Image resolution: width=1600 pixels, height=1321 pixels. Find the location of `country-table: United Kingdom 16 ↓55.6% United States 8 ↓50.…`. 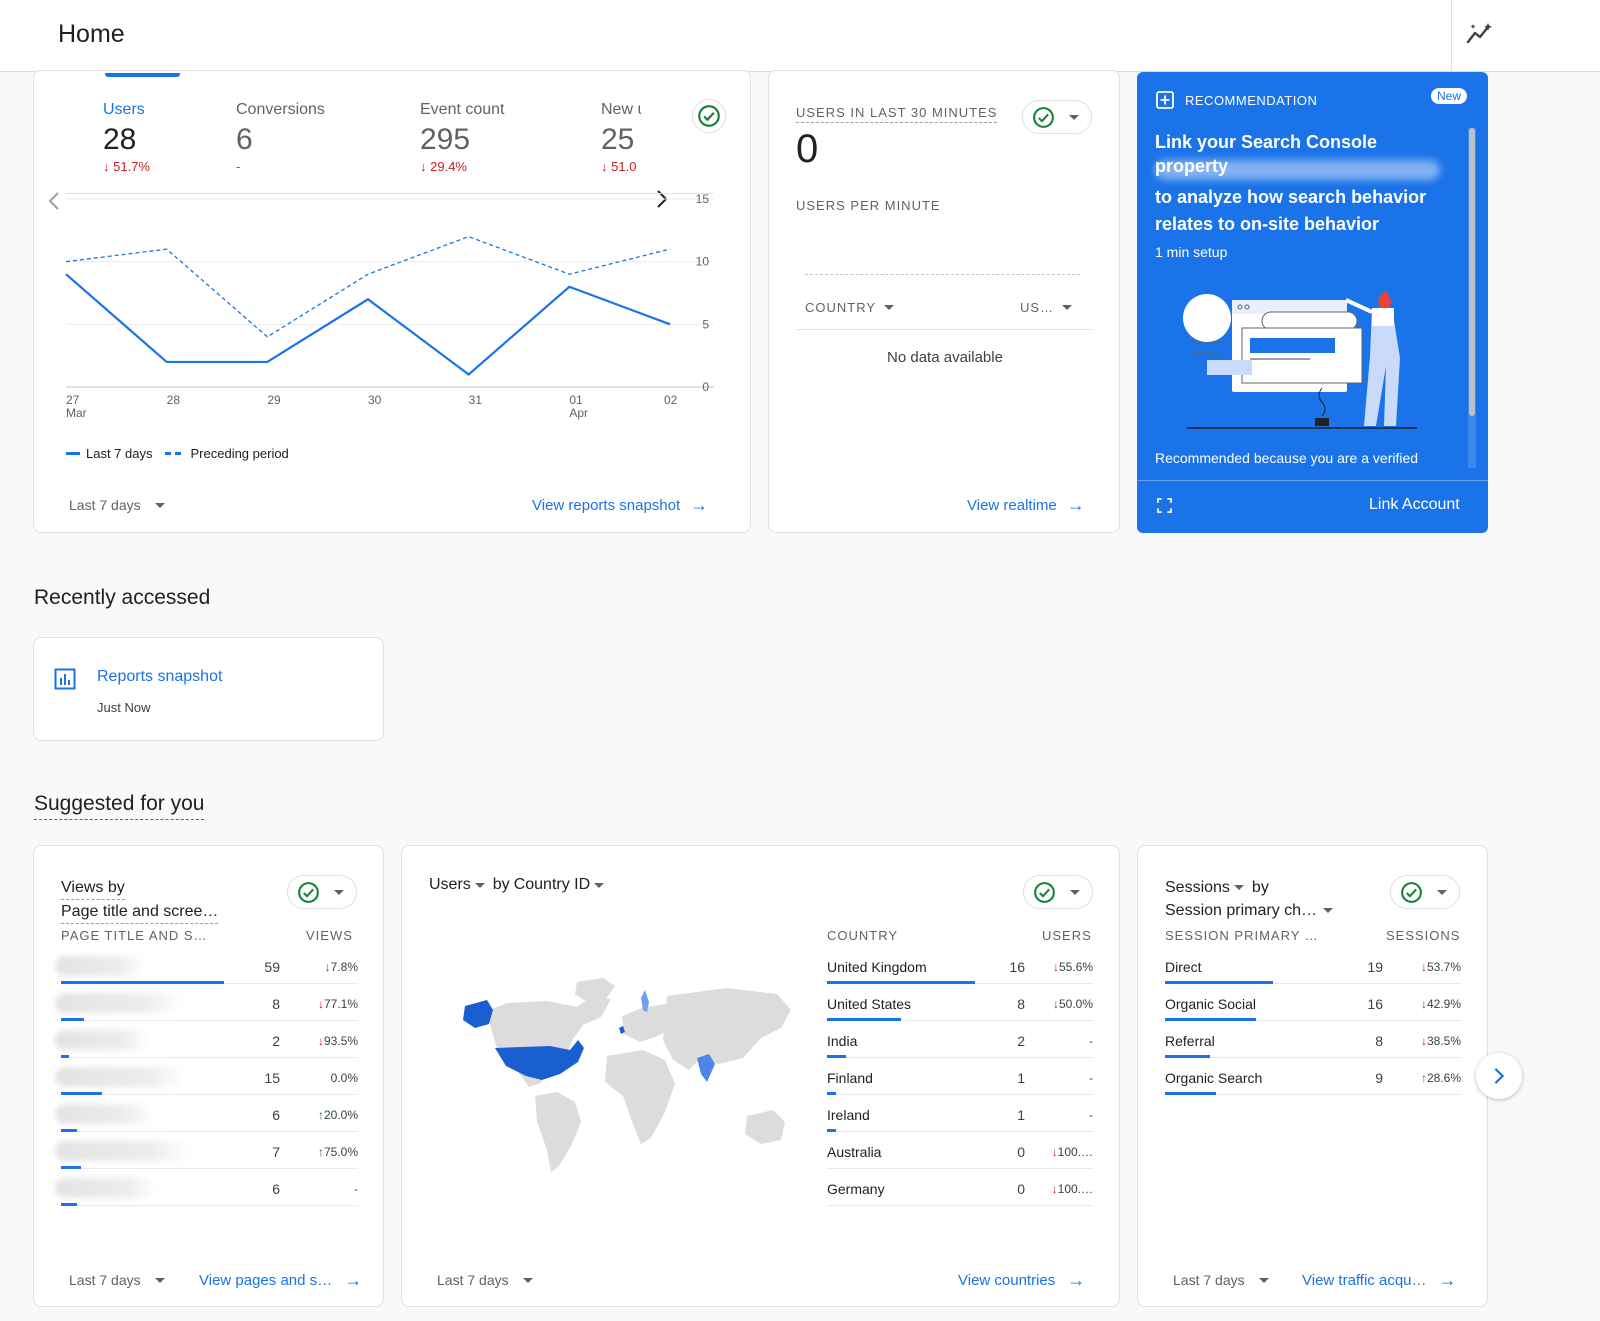

country-table: United Kingdom 16 ↓55.6% United States 8 ↓50.… is located at coordinates (960, 1076).